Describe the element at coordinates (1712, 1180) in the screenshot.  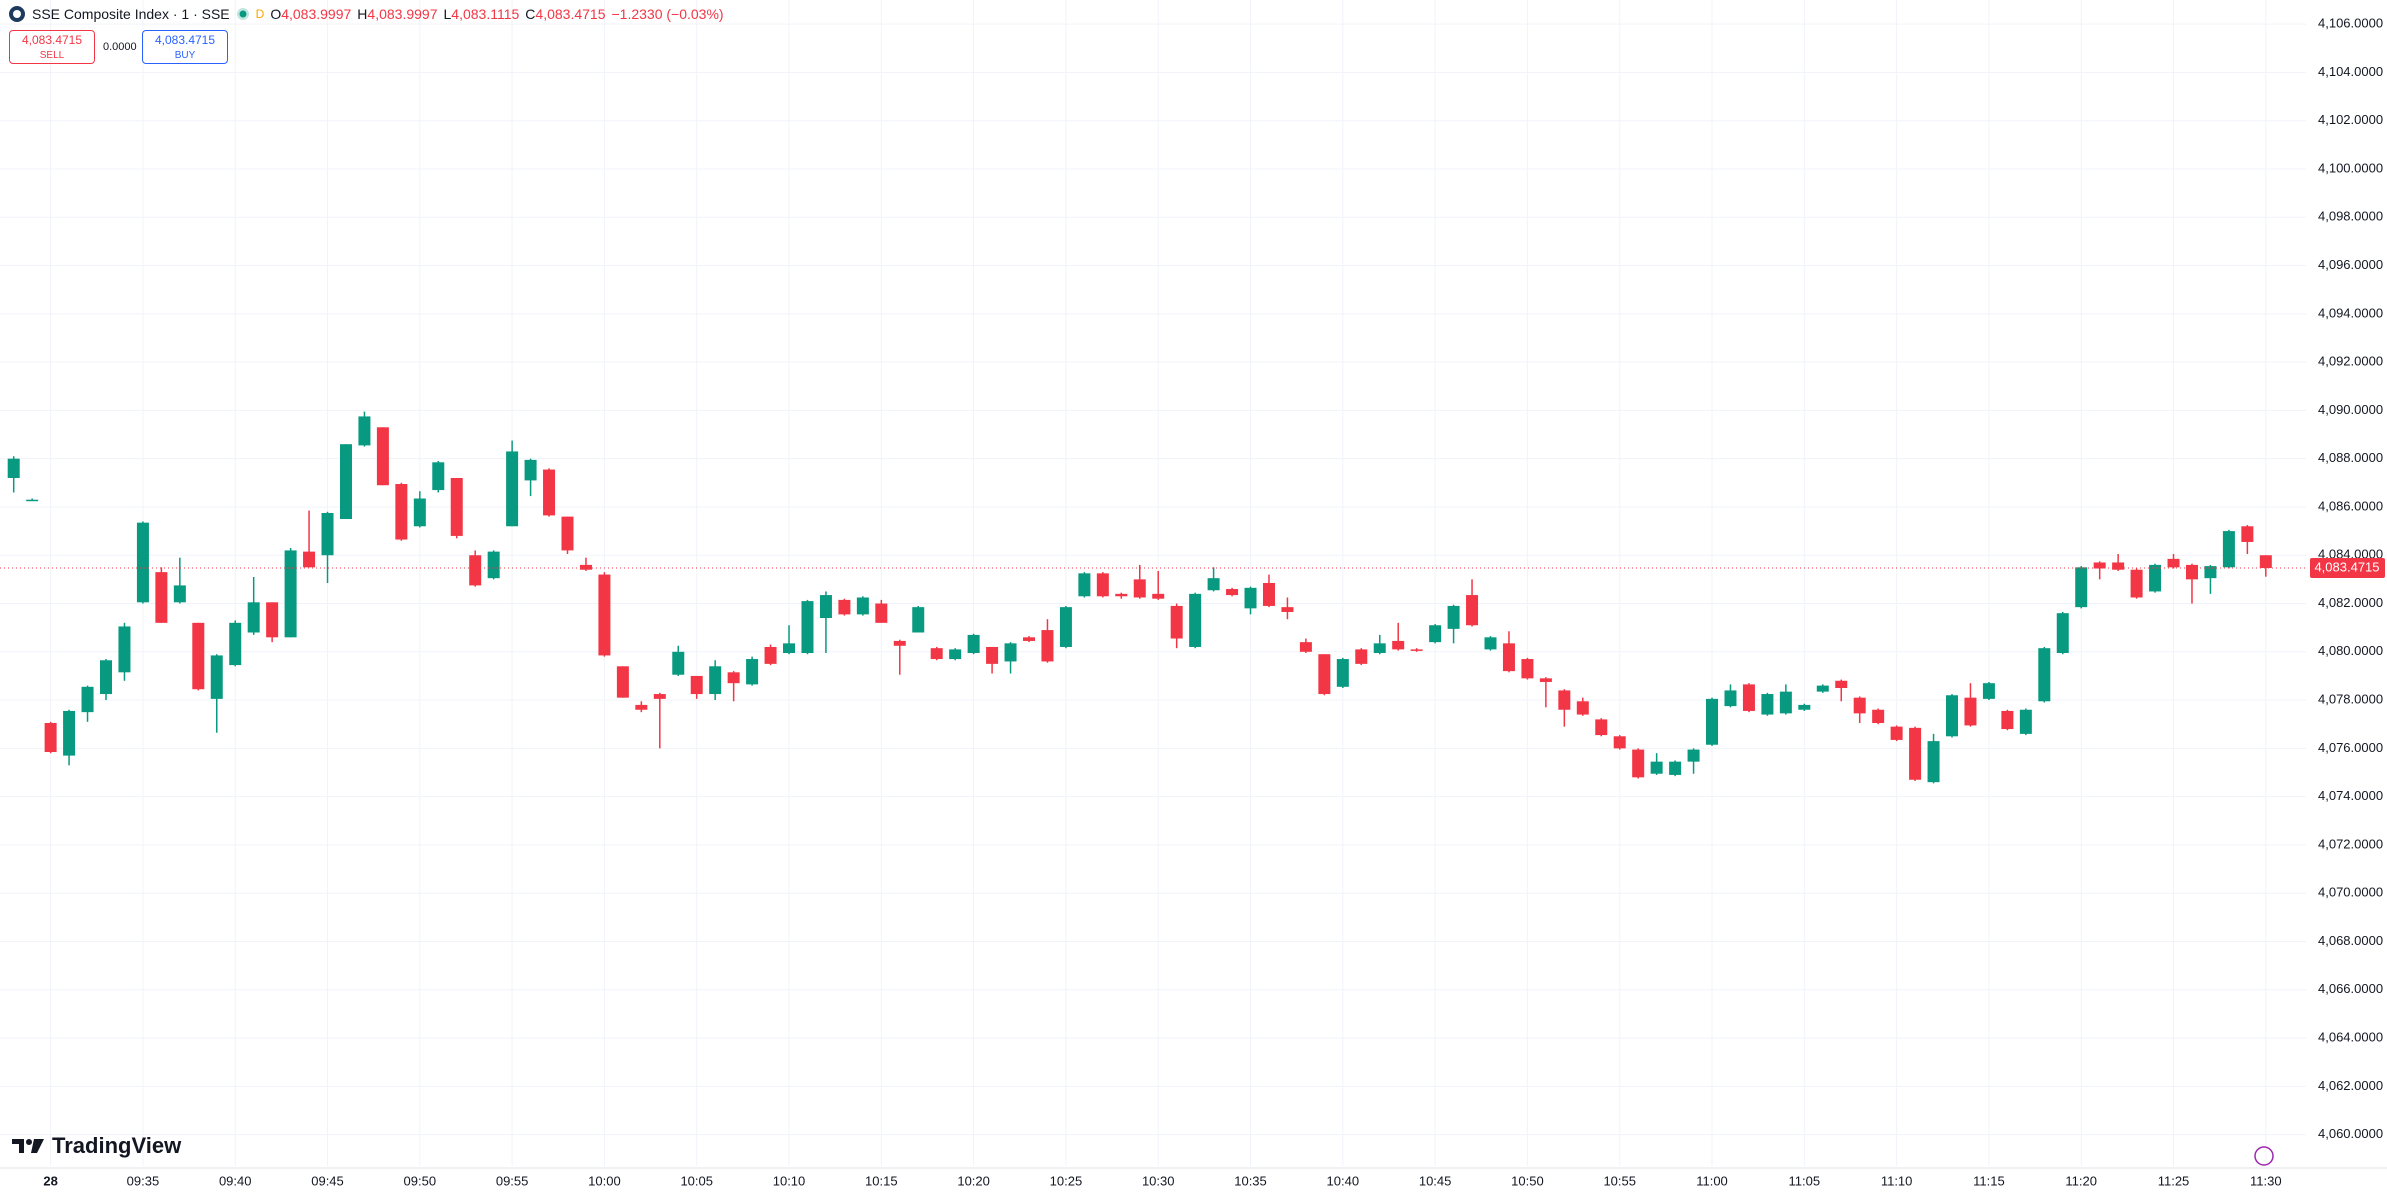
I see `x-tick-label: 11:00` at that location.